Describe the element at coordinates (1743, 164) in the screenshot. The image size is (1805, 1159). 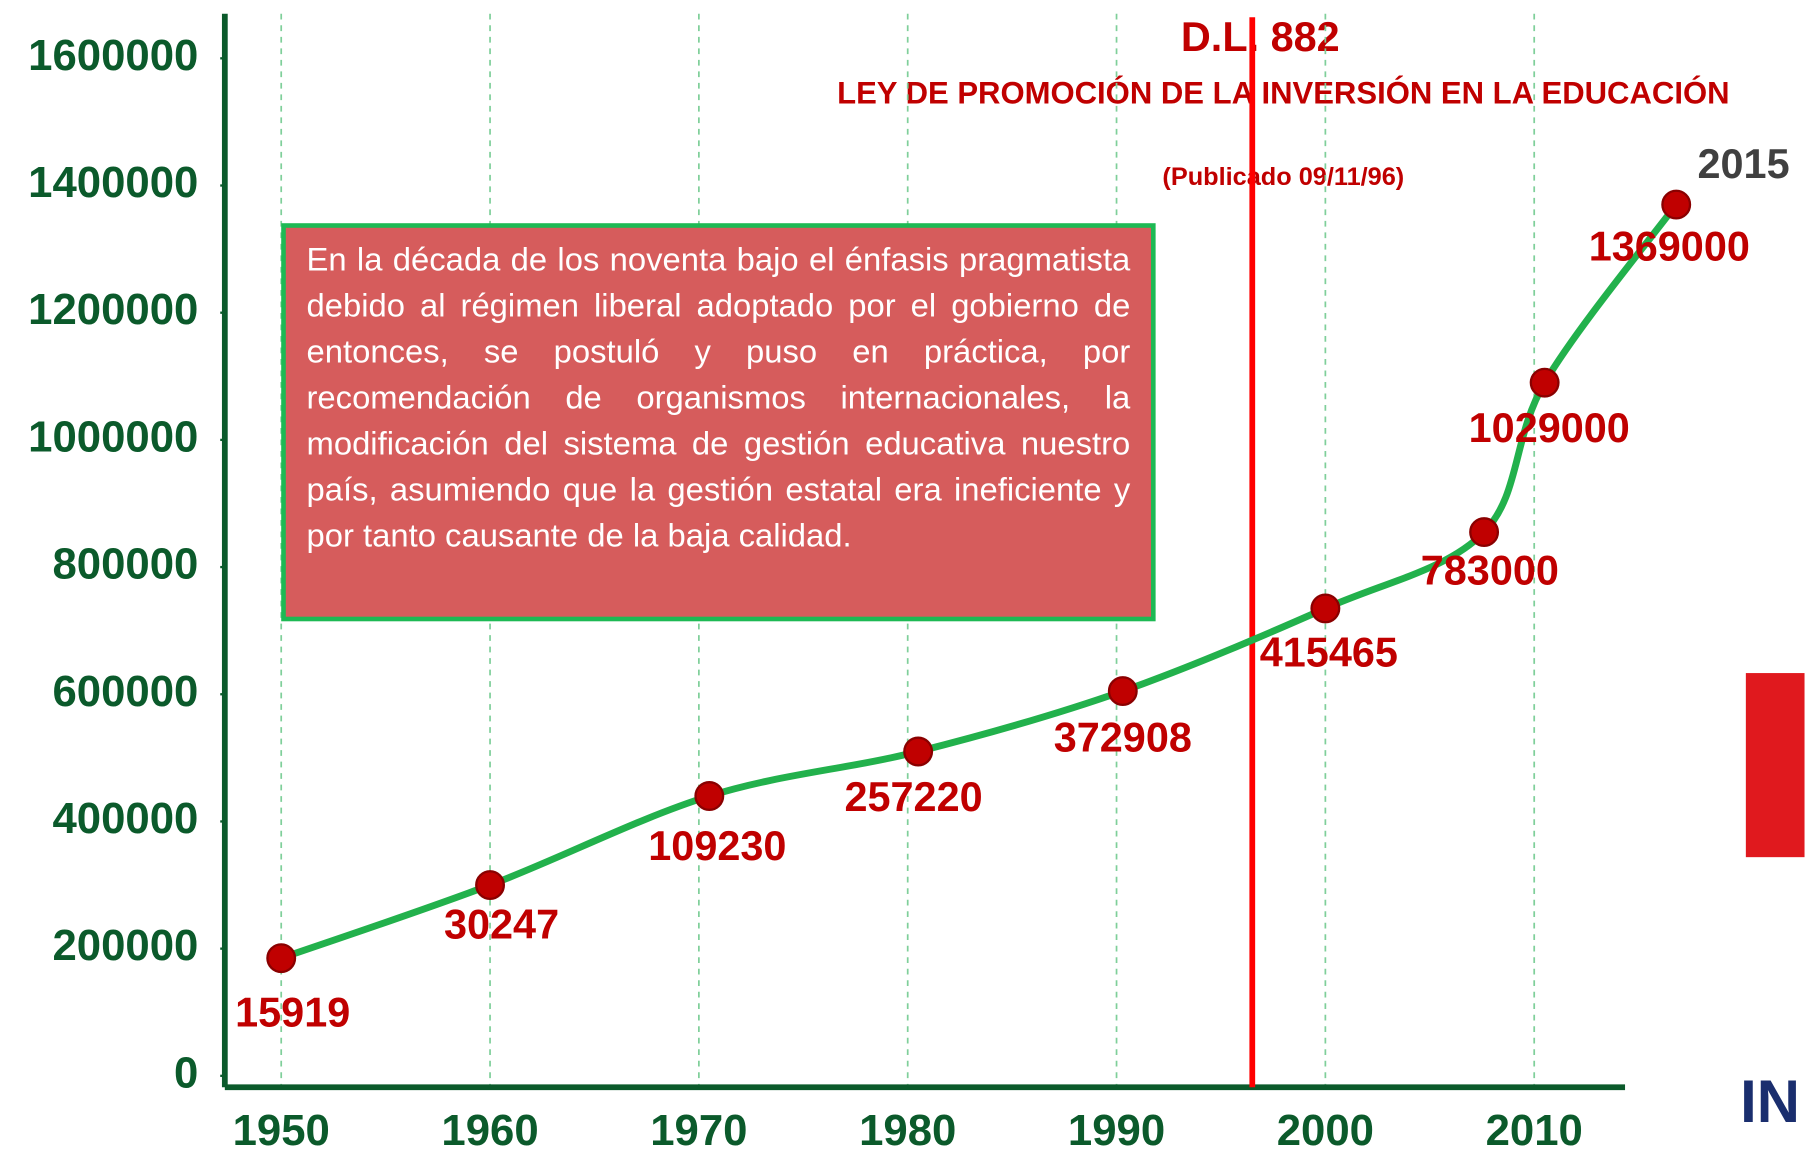
I see `end-label: 2015` at that location.